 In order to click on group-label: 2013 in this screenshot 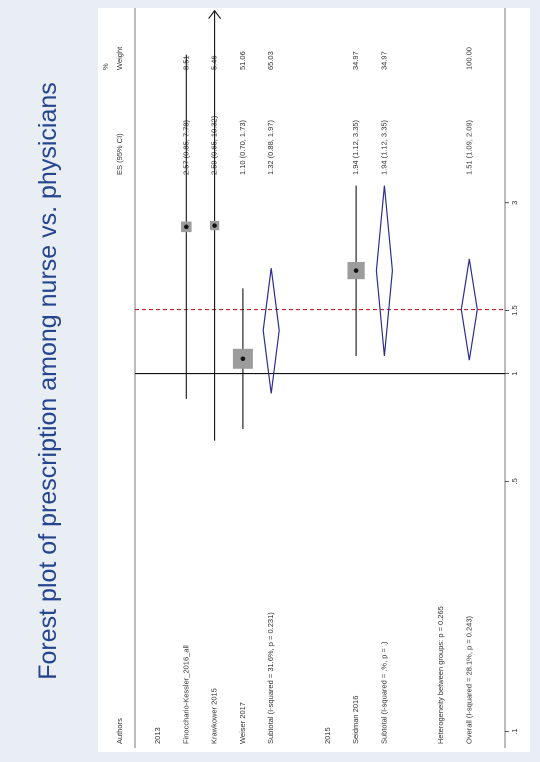, I will do `click(157, 735)`.